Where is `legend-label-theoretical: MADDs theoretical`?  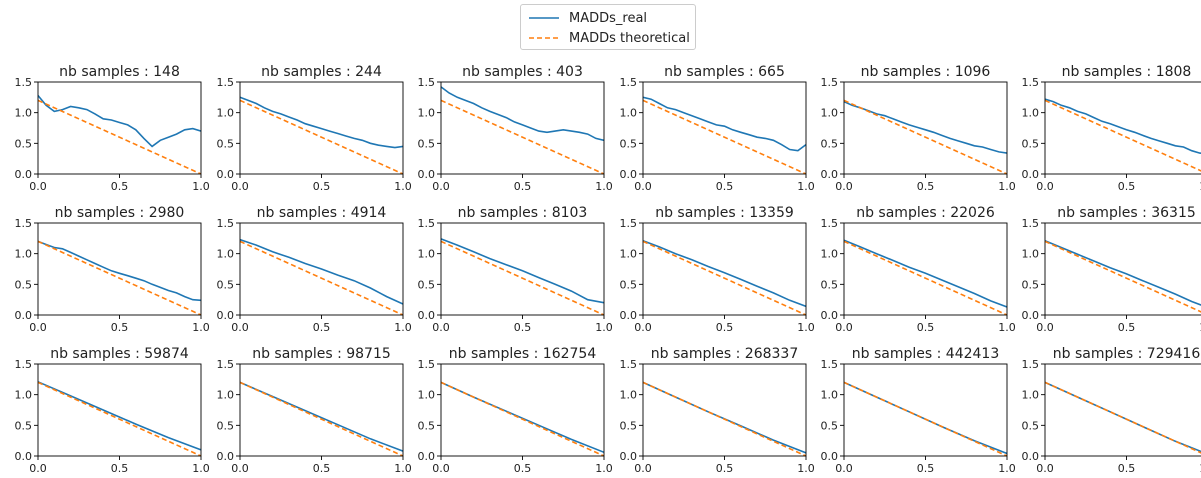 legend-label-theoretical: MADDs theoretical is located at coordinates (629, 38).